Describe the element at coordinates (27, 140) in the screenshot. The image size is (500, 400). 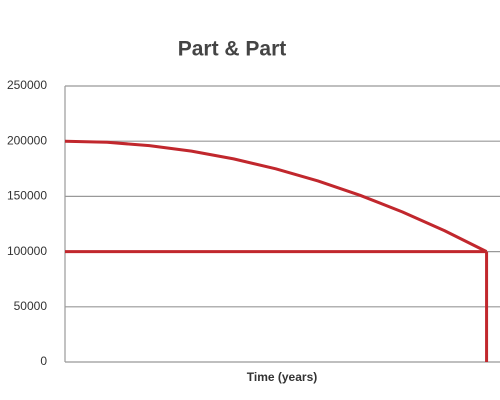
I see `y-tick-label: 200000` at that location.